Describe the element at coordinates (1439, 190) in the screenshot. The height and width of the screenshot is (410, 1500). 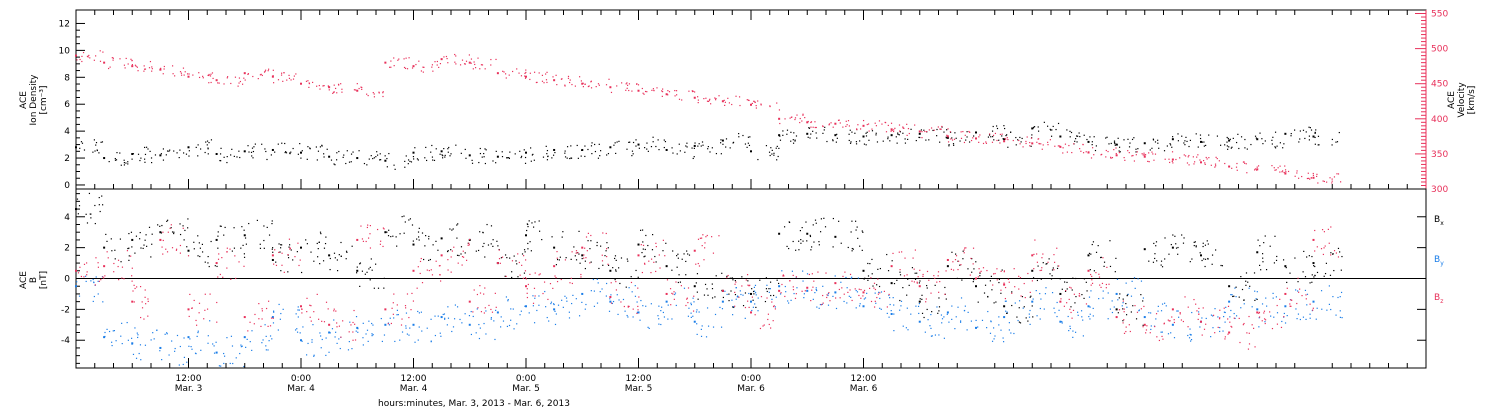
I see `velocity-tick-label: 300` at that location.